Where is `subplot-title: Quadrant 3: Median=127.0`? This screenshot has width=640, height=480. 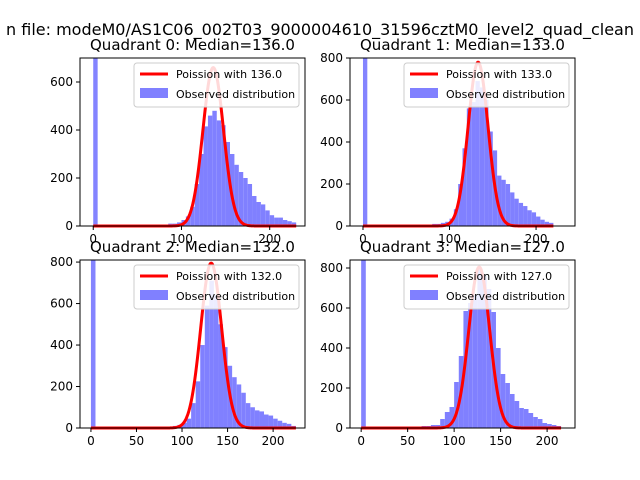
subplot-title: Quadrant 3: Median=127.0 is located at coordinates (462, 247).